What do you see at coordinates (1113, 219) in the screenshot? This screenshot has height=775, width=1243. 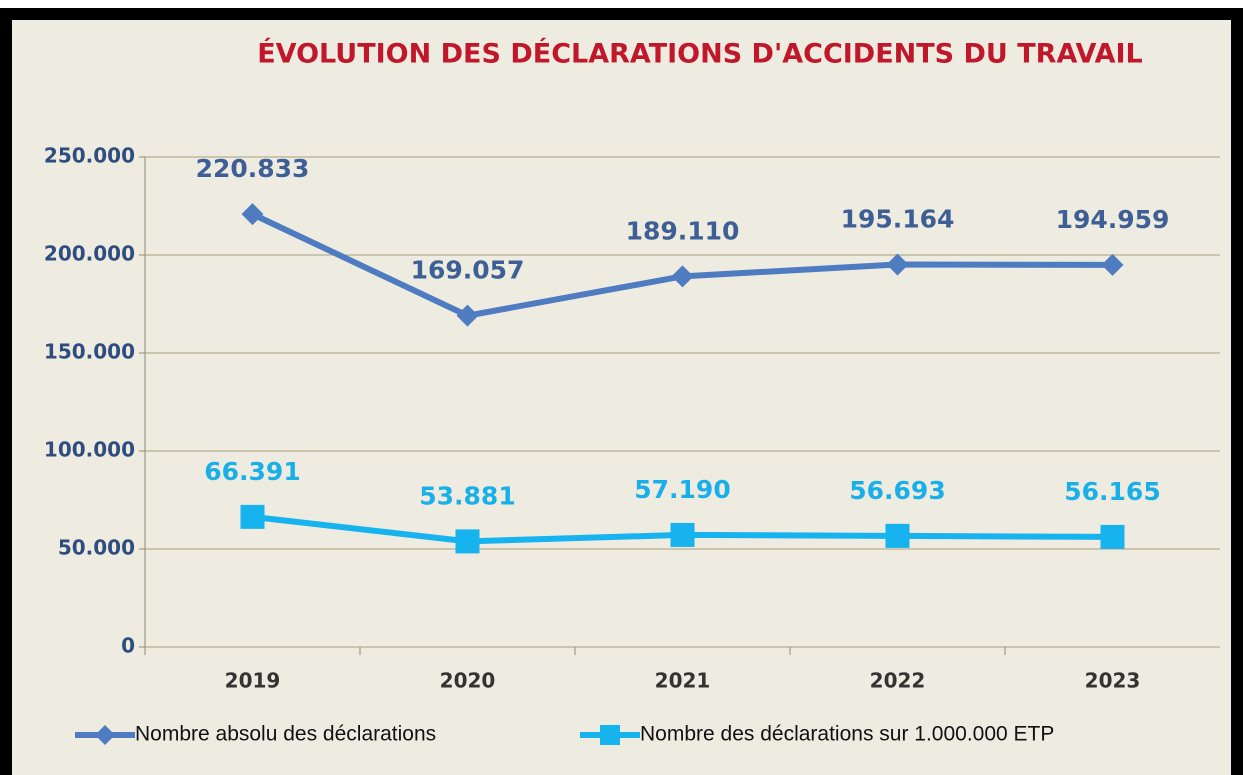 I see `data-label: 194.959` at bounding box center [1113, 219].